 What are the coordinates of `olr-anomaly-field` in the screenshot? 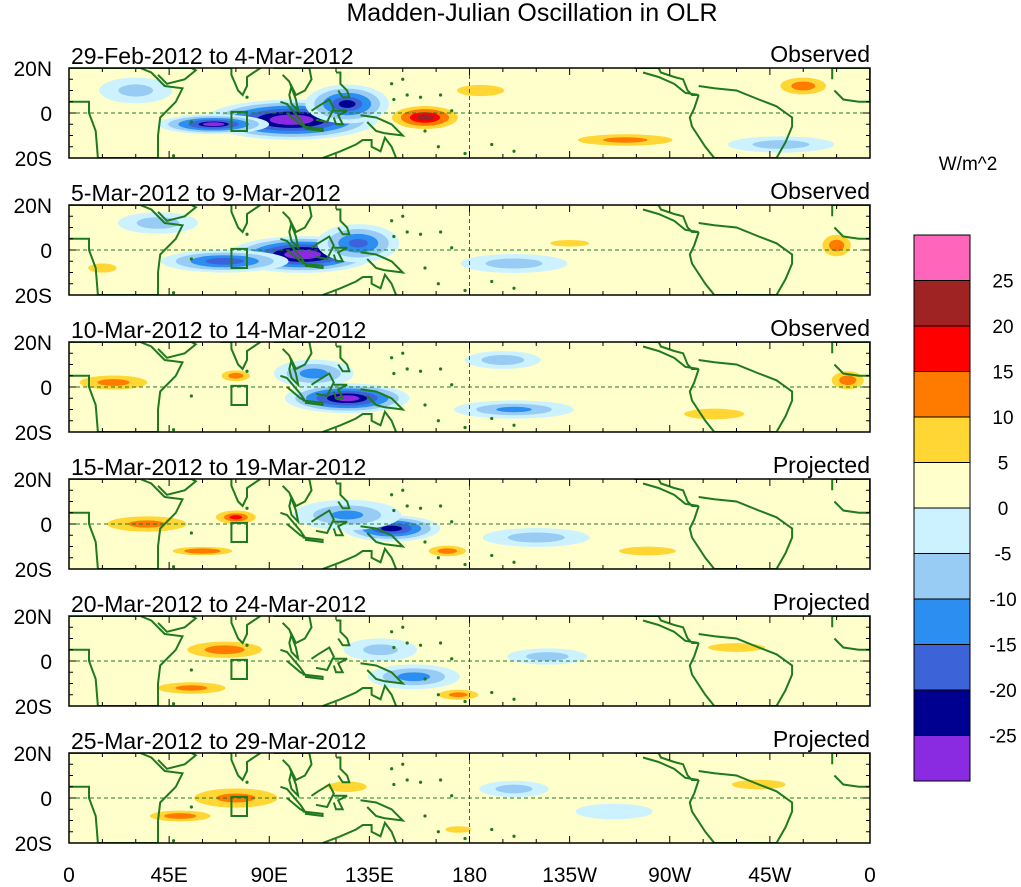 It's located at (468, 113).